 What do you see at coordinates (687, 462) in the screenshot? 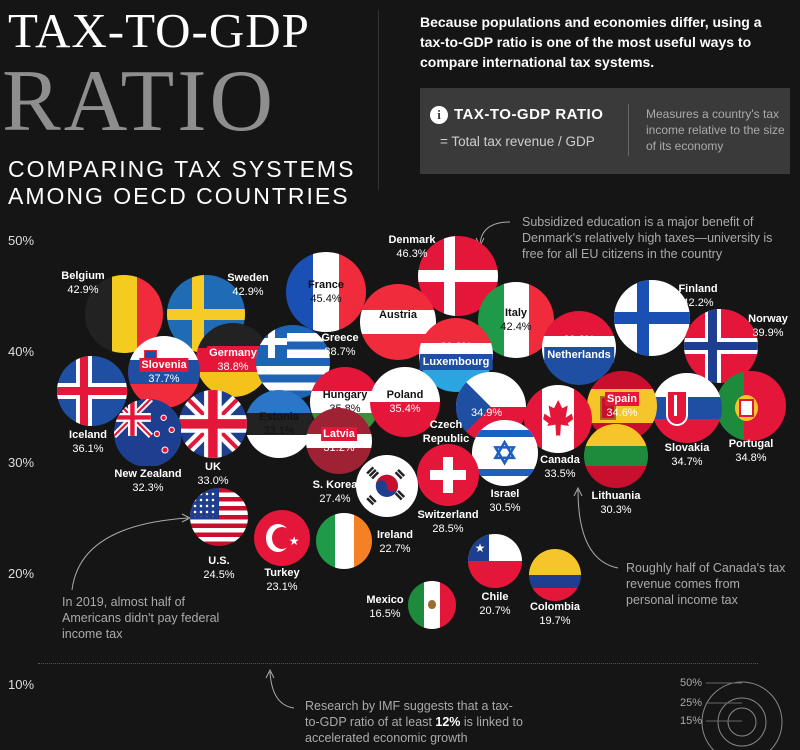
I see `country-value: 34.7%` at bounding box center [687, 462].